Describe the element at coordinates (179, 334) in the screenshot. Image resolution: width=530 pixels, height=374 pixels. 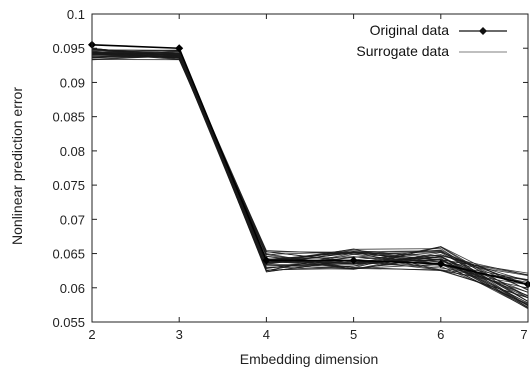
I see `x-tick-label: 3` at that location.